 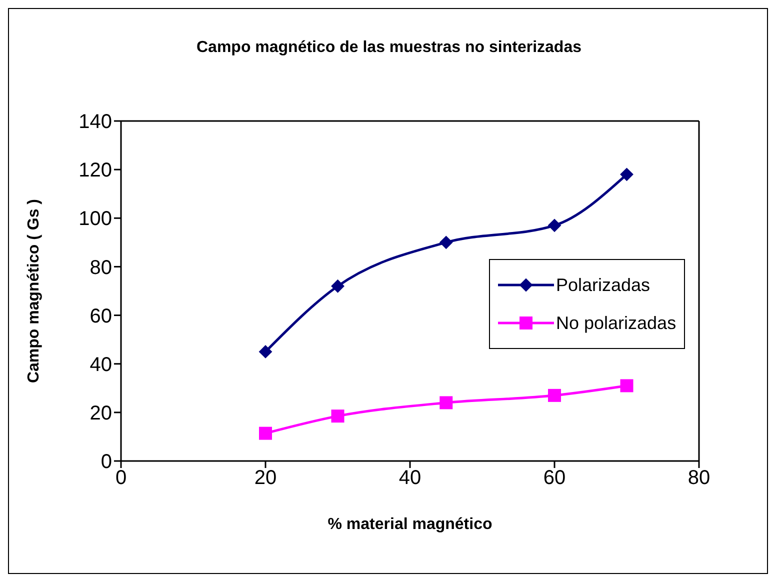 What do you see at coordinates (101, 365) in the screenshot?
I see `y-tick-label: 40` at bounding box center [101, 365].